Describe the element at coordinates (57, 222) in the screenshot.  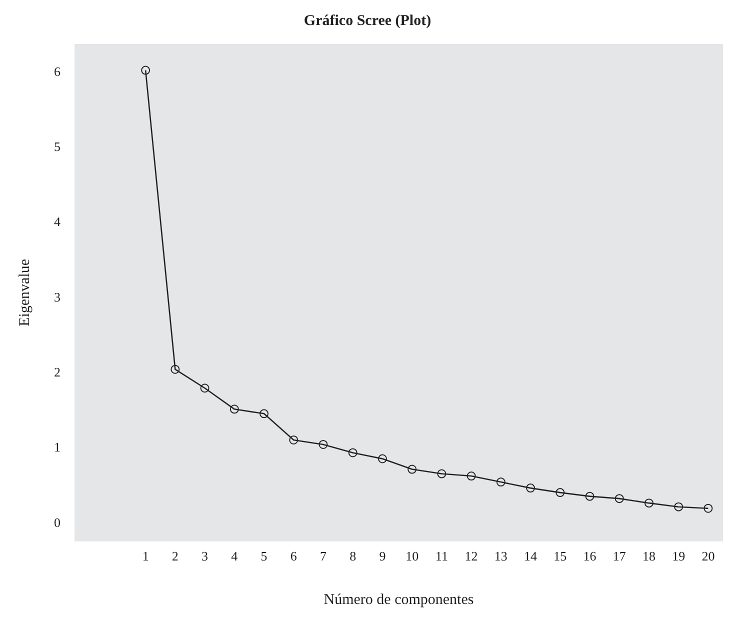
I see `y-tick-label: 4` at that location.